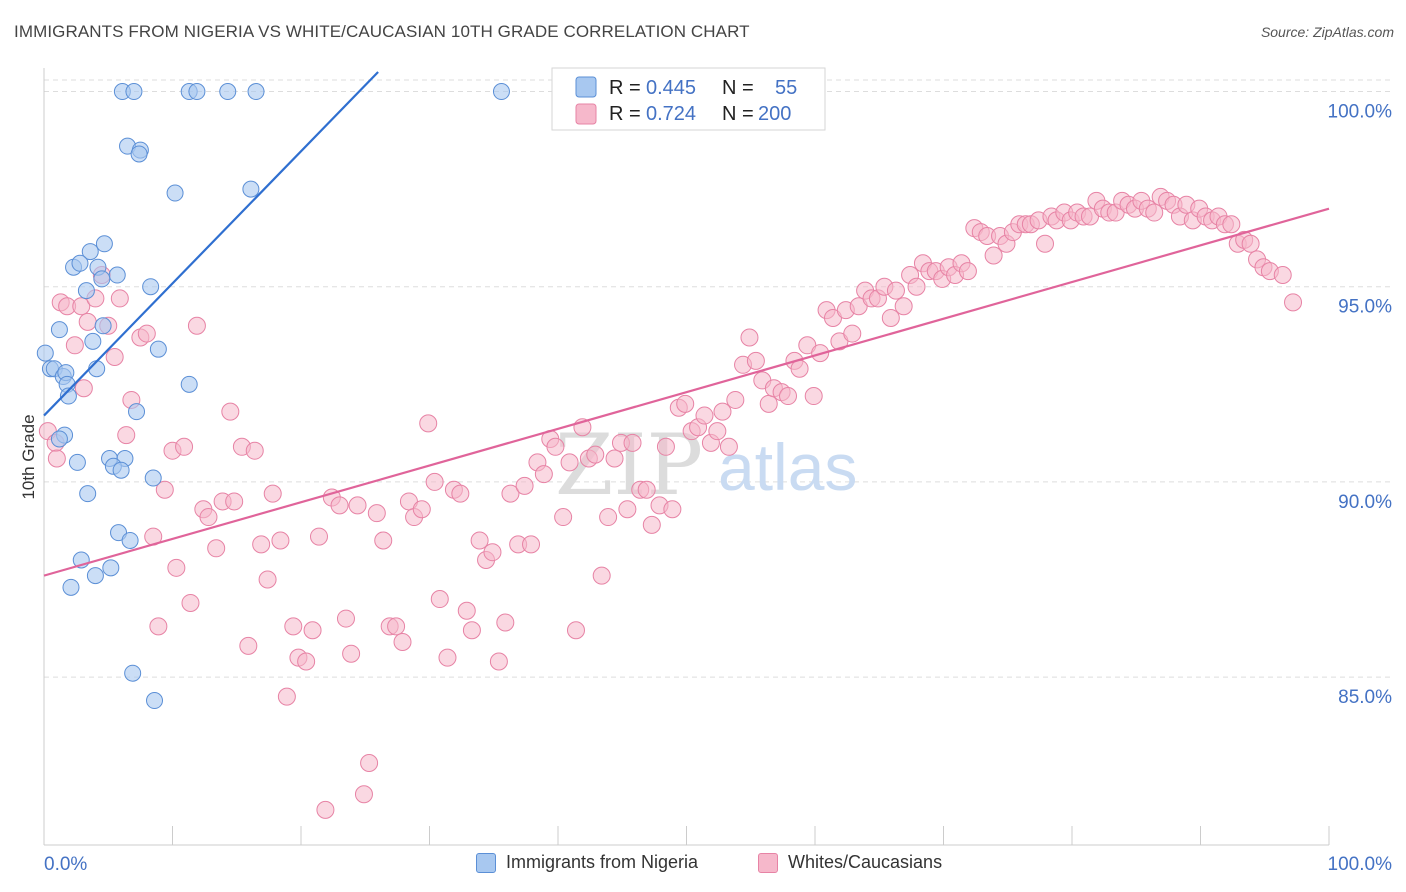 Image resolution: width=1406 pixels, height=892 pixels. What do you see at coordinates (1365, 307) in the screenshot?
I see `y-tick-label: 95.0%` at bounding box center [1365, 307].